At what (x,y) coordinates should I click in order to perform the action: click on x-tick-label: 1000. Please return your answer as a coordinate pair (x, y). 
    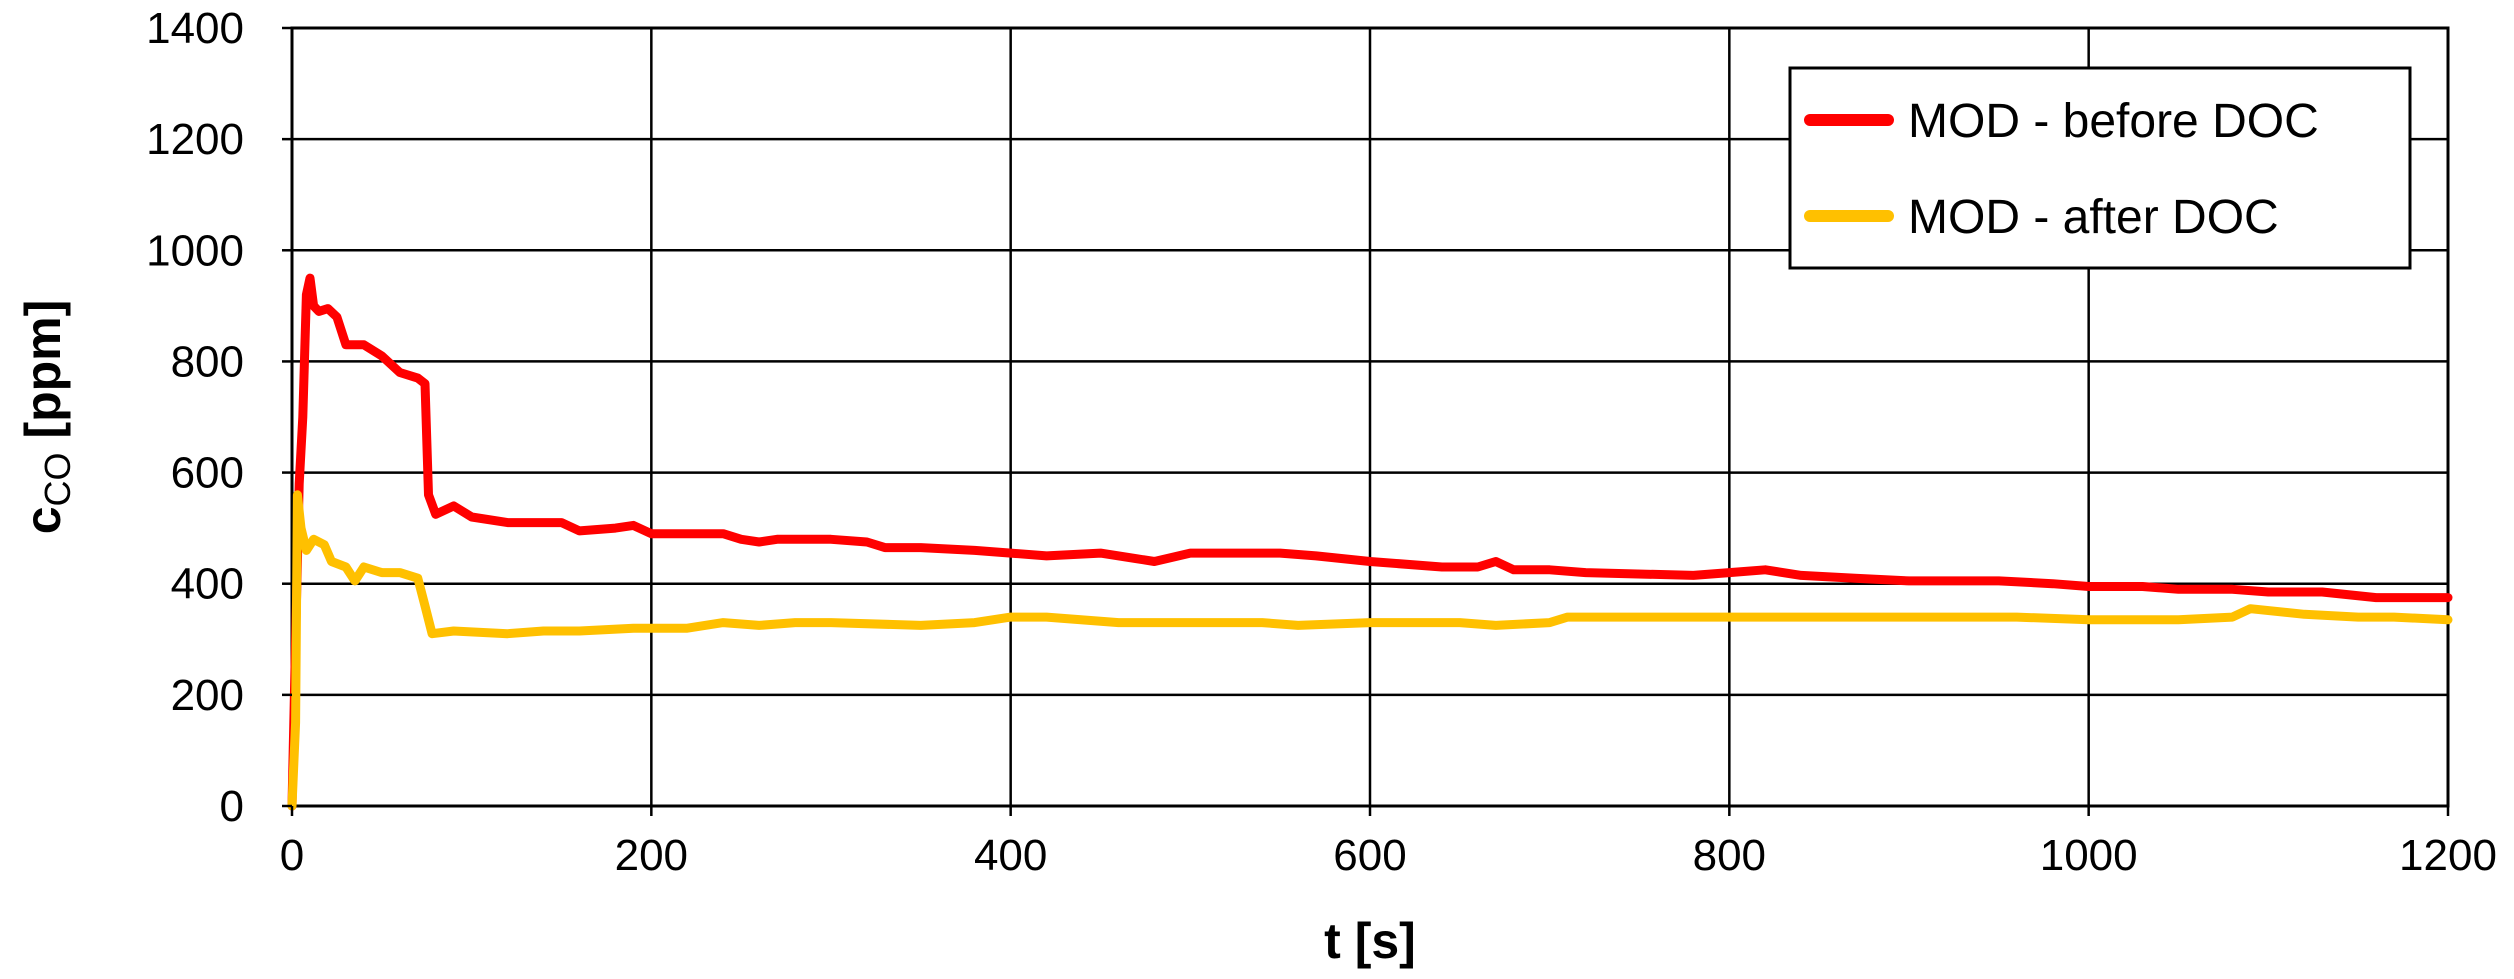
    Looking at the image, I should click on (2089, 855).